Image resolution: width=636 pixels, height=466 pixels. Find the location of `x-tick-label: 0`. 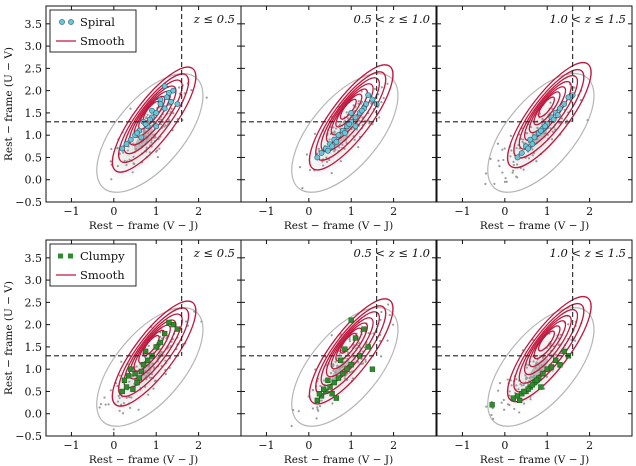

x-tick-label: 0 is located at coordinates (113, 445).